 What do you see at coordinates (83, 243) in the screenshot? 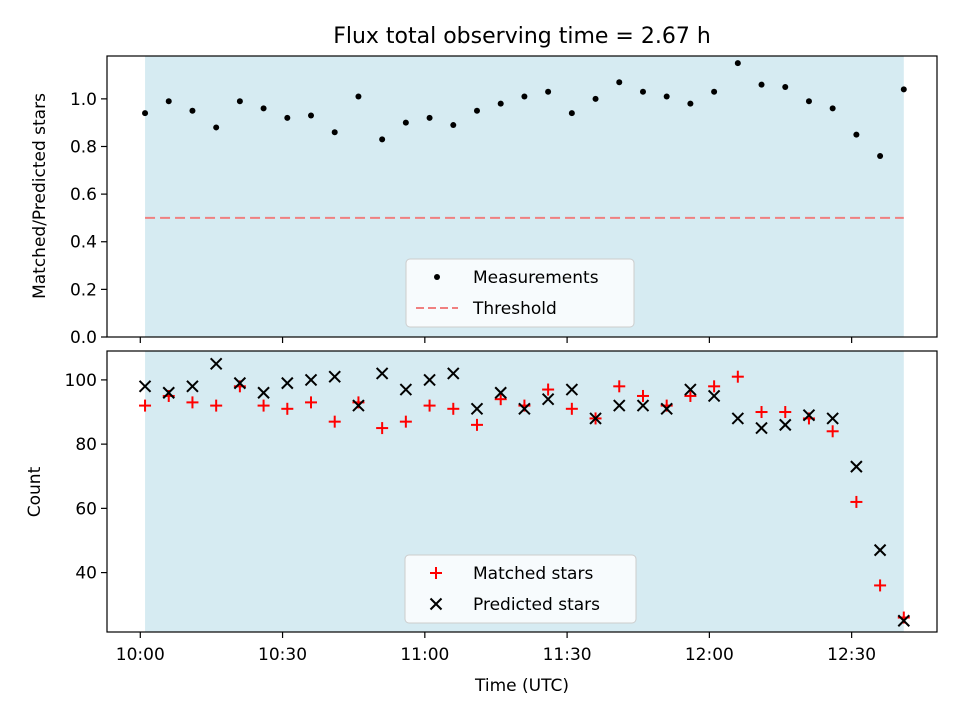
I see `y-tick-label: 0.4` at bounding box center [83, 243].